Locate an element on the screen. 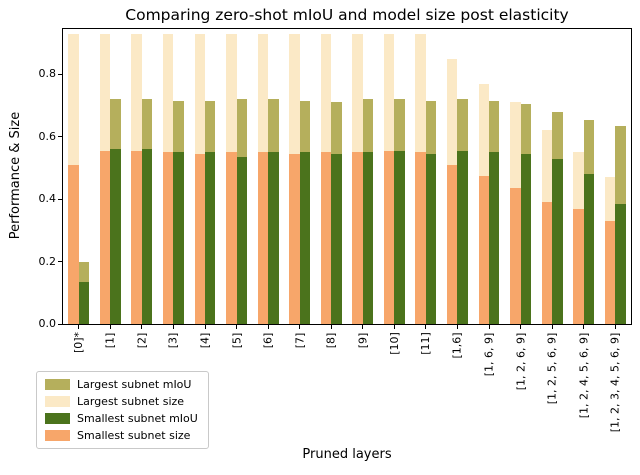 The image size is (640, 475). y-axis-label: Performance & Size is located at coordinates (15, 175).